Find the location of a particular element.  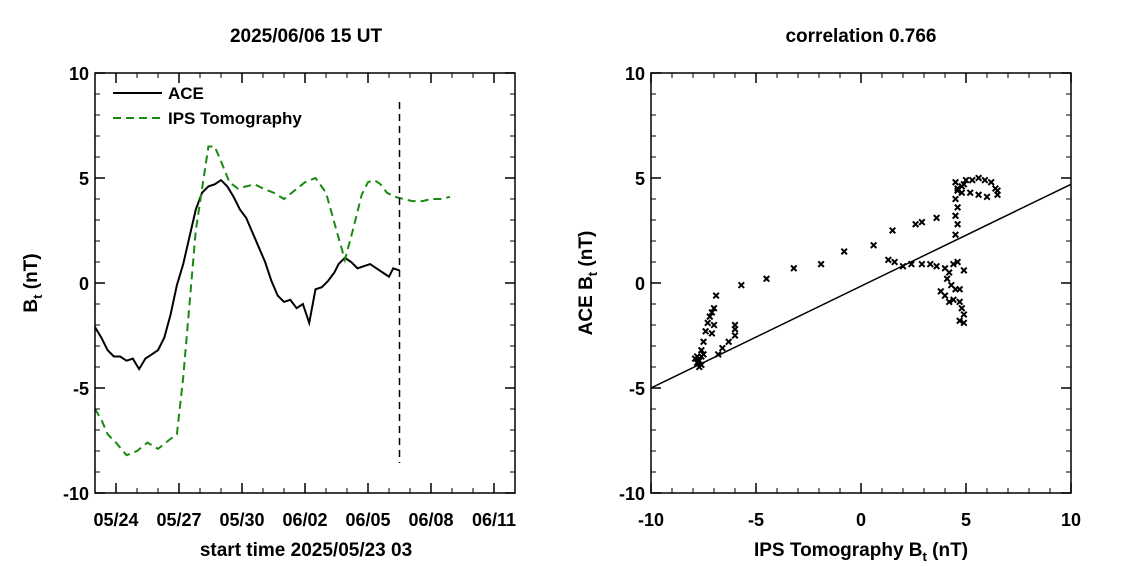

right-x-tick-label: 10 is located at coordinates (1071, 520).